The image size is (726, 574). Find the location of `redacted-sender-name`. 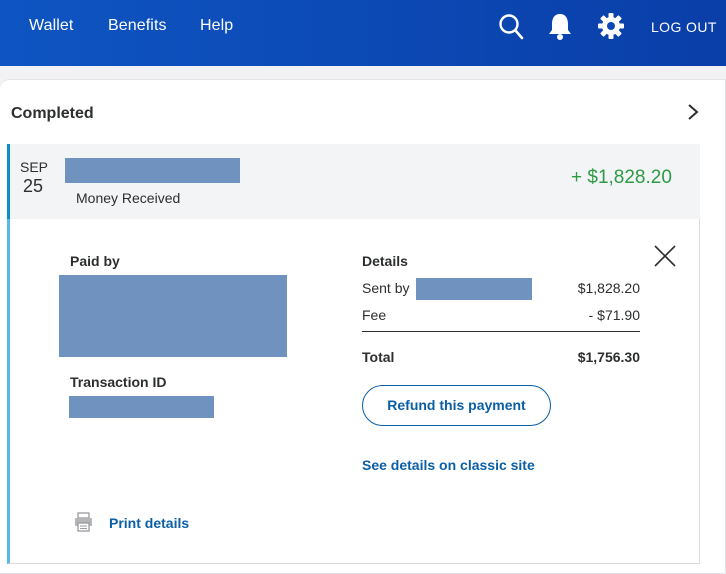

redacted-sender-name is located at coordinates (152, 170).